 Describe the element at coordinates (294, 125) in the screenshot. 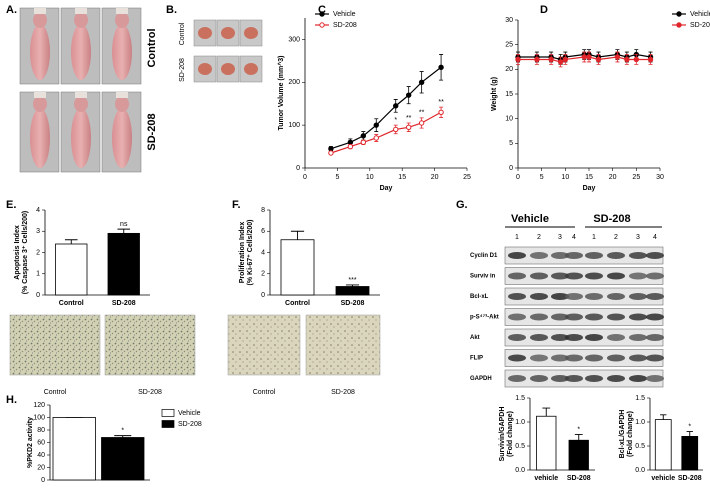

I see `y-tick-label: 100` at that location.